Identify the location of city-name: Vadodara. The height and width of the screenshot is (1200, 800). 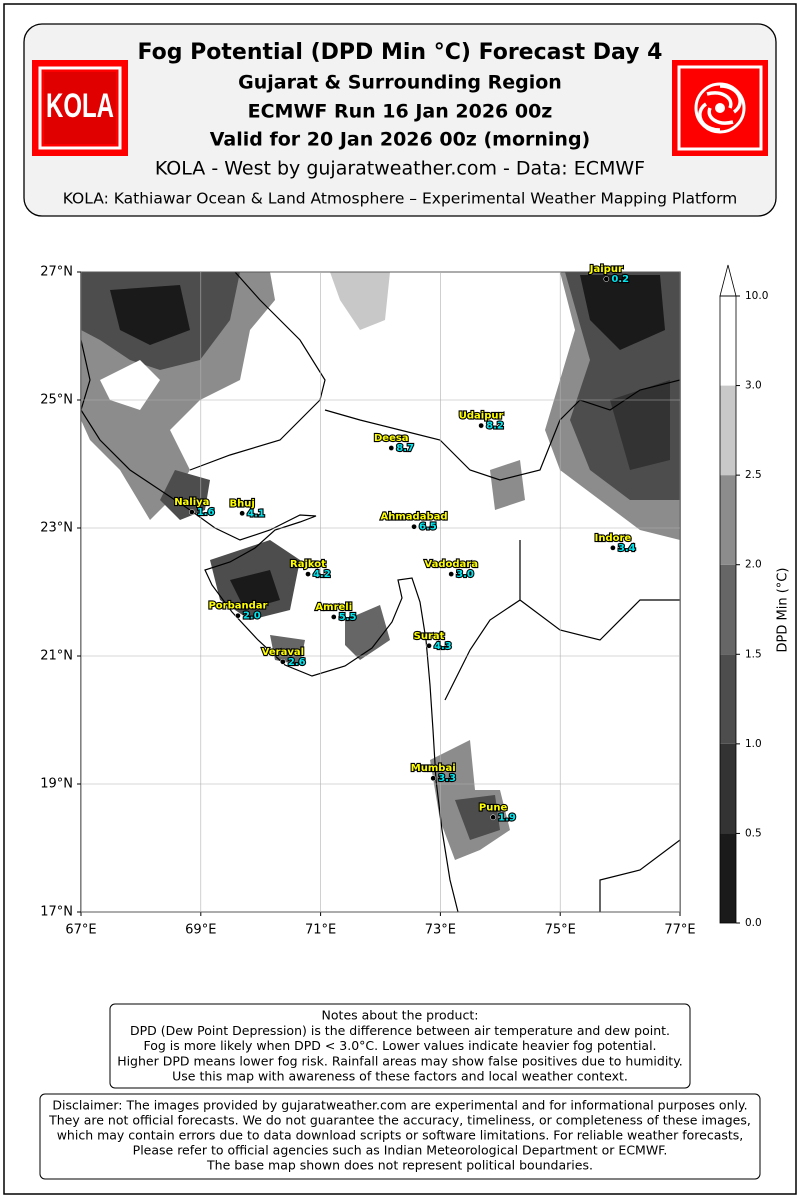
(451, 564).